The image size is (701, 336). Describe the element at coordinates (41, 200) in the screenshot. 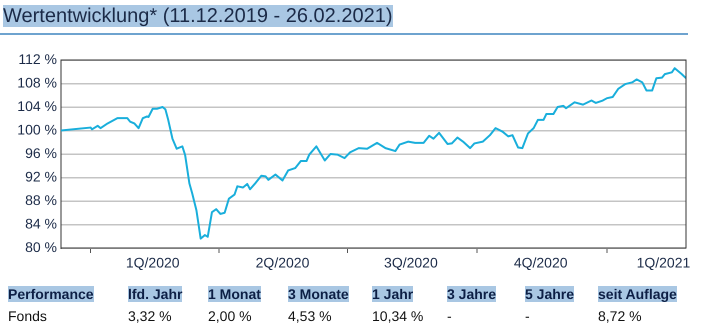

I see `y-tick-label: 88 %` at that location.